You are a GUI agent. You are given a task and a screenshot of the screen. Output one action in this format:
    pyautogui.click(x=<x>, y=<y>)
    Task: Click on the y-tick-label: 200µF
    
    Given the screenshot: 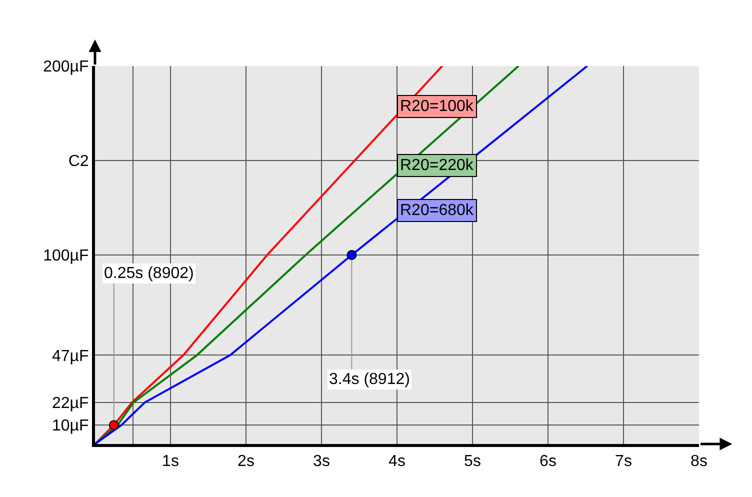 What is the action you would take?
    pyautogui.click(x=66, y=67)
    